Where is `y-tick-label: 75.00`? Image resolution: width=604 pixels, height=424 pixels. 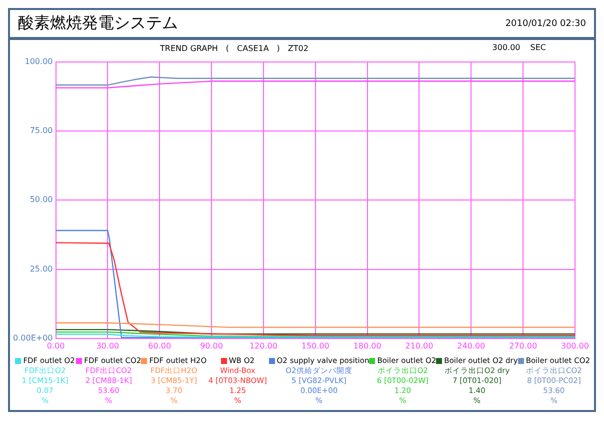 y-tick-label: 75.00 is located at coordinates (41, 131).